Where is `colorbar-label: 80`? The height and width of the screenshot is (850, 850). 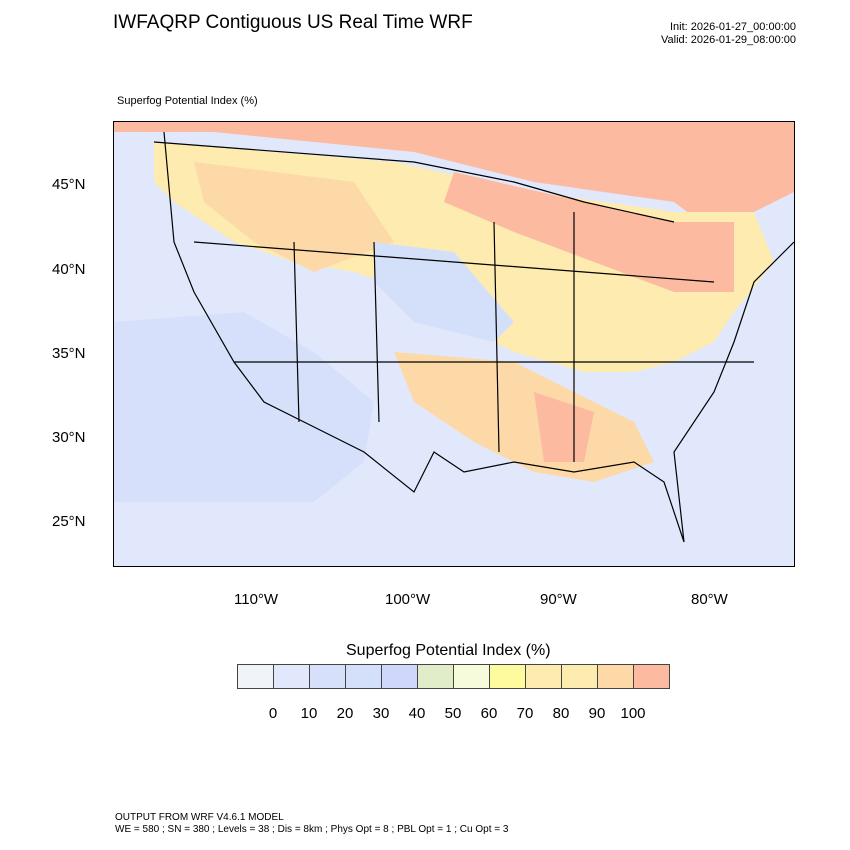
colorbar-label: 80 is located at coordinates (561, 713).